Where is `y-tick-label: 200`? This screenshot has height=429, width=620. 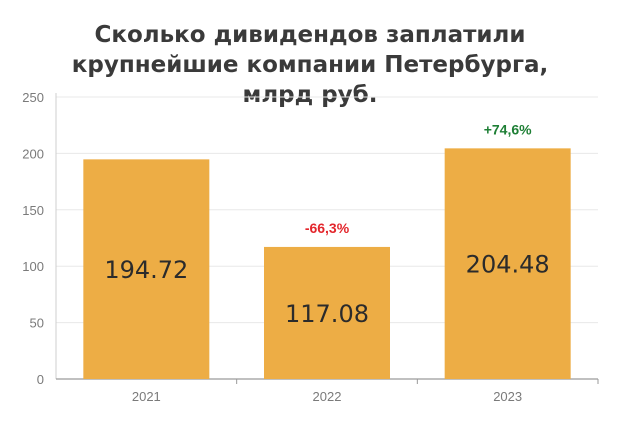
y-tick-label: 200 is located at coordinates (33, 153).